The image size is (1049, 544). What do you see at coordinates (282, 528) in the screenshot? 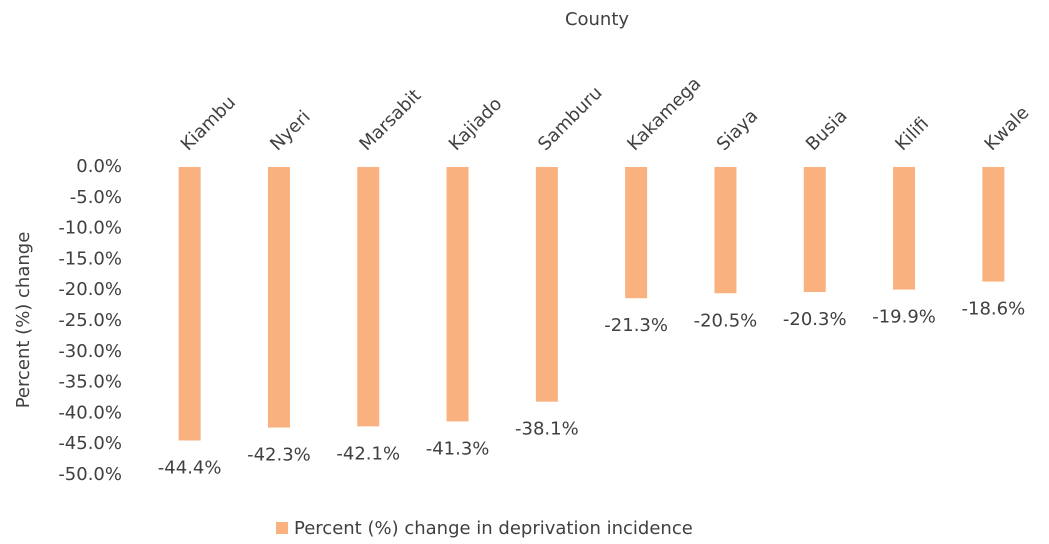
I see `legend-swatch` at bounding box center [282, 528].